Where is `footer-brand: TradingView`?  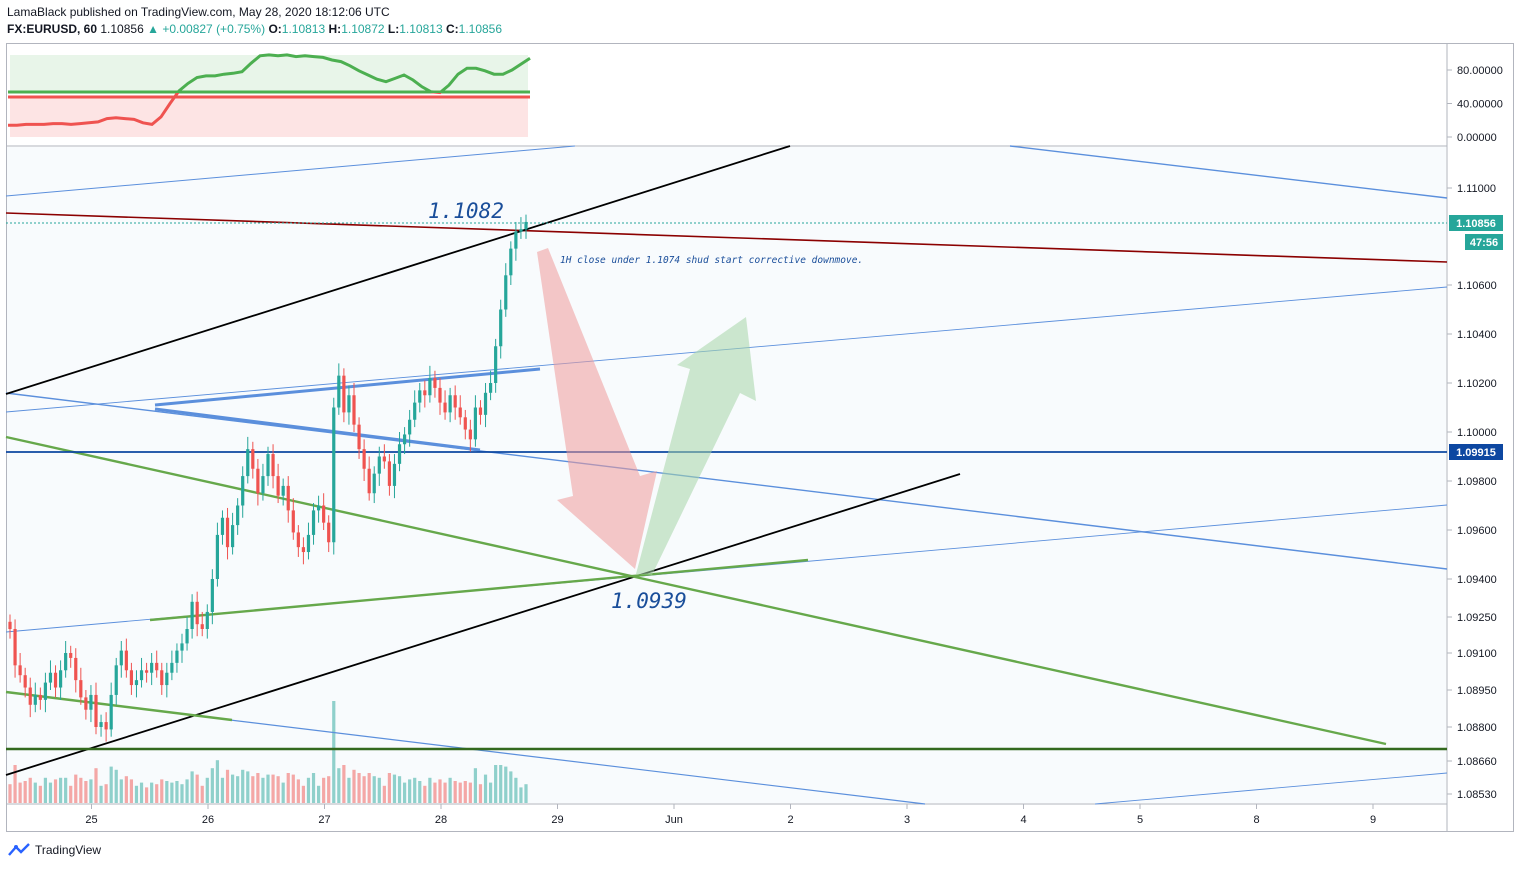 footer-brand: TradingView is located at coordinates (54, 850).